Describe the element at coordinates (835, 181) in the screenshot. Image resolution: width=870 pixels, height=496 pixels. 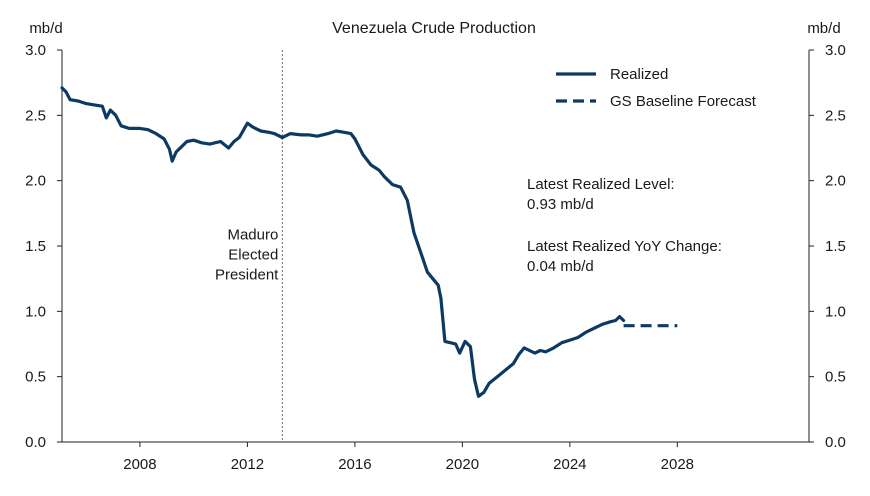
I see `y-tick-label-right: 2.0` at that location.